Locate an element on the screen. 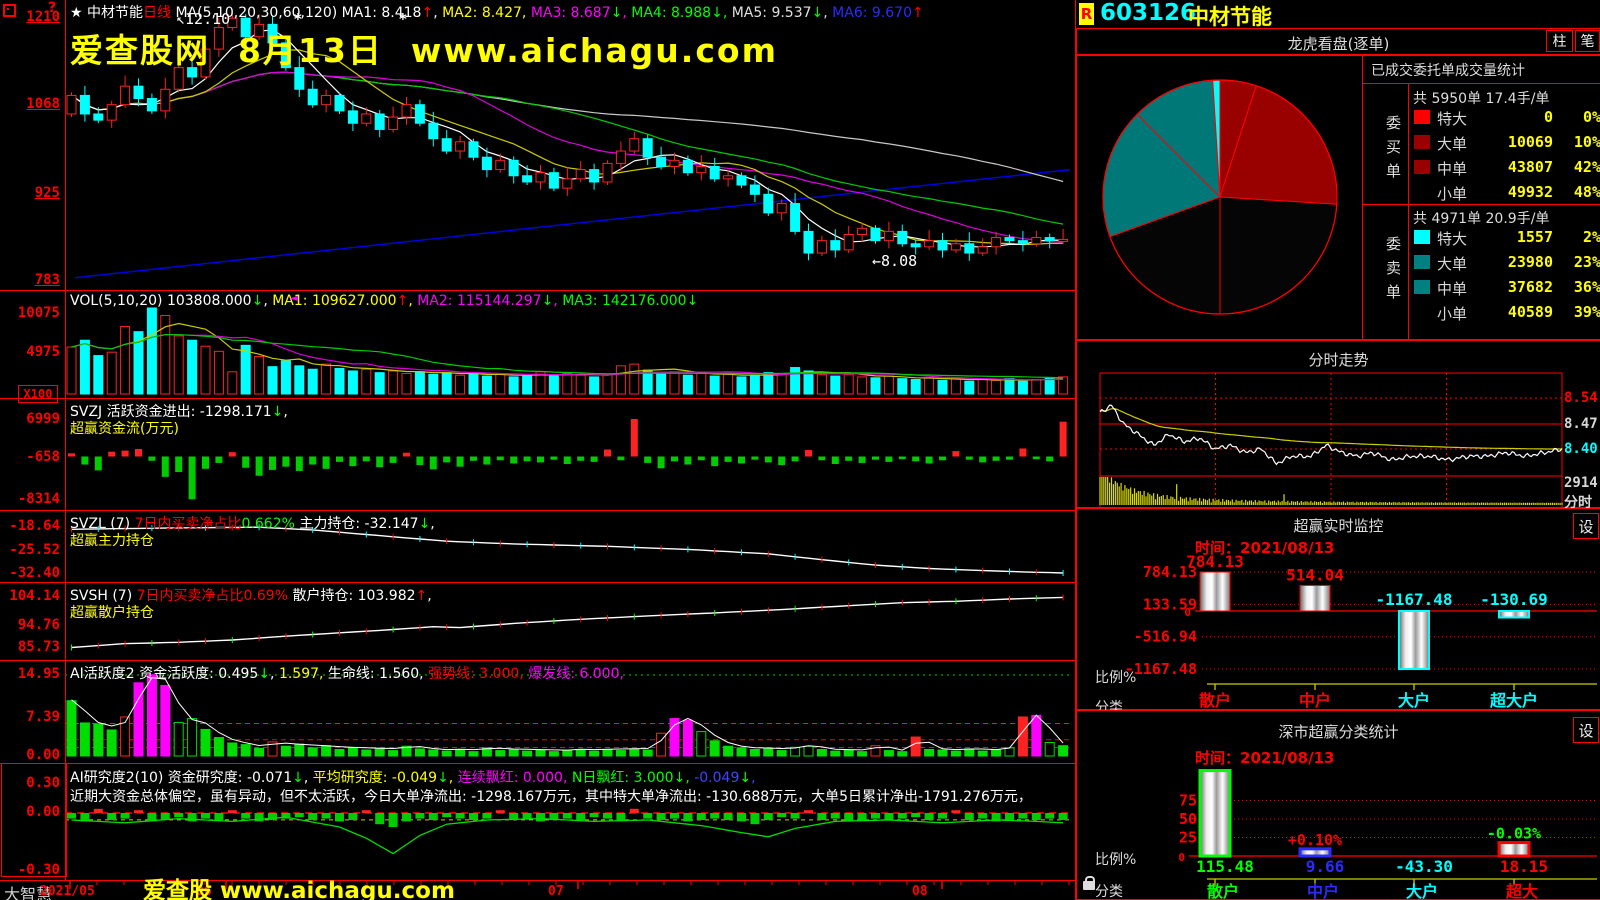  stock-header: R 603126 中材节能 is located at coordinates (1338, 14).